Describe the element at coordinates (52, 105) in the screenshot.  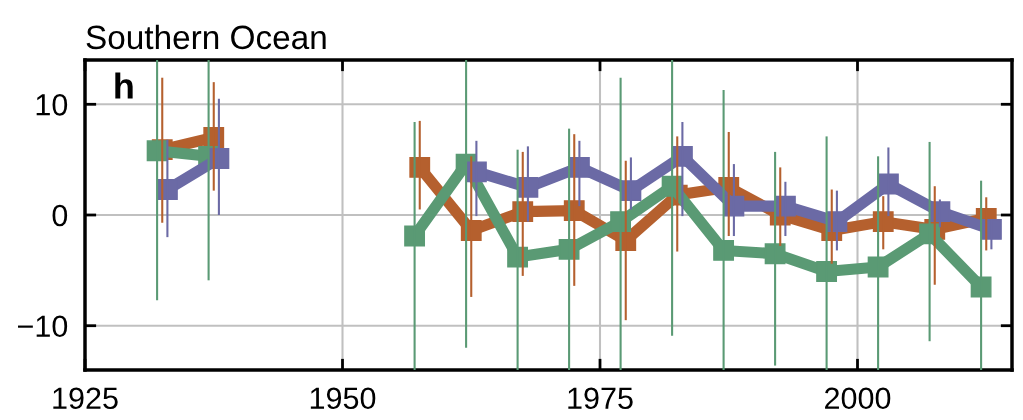
I see `y-tick-label: 10` at that location.